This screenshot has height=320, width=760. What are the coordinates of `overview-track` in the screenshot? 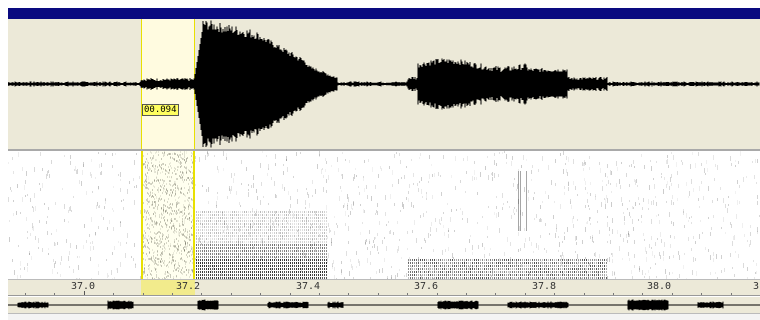 It's located at (384, 305).